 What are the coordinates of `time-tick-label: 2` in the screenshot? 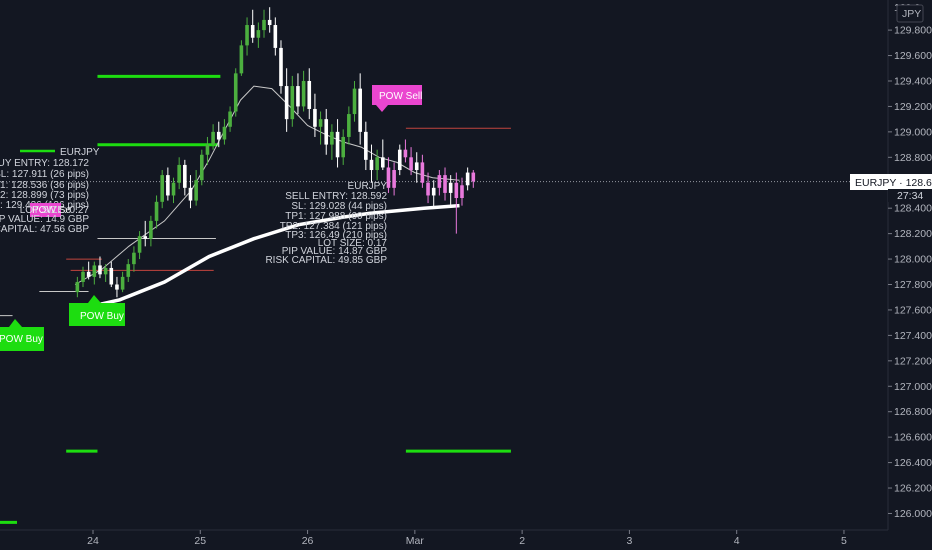 It's located at (522, 541).